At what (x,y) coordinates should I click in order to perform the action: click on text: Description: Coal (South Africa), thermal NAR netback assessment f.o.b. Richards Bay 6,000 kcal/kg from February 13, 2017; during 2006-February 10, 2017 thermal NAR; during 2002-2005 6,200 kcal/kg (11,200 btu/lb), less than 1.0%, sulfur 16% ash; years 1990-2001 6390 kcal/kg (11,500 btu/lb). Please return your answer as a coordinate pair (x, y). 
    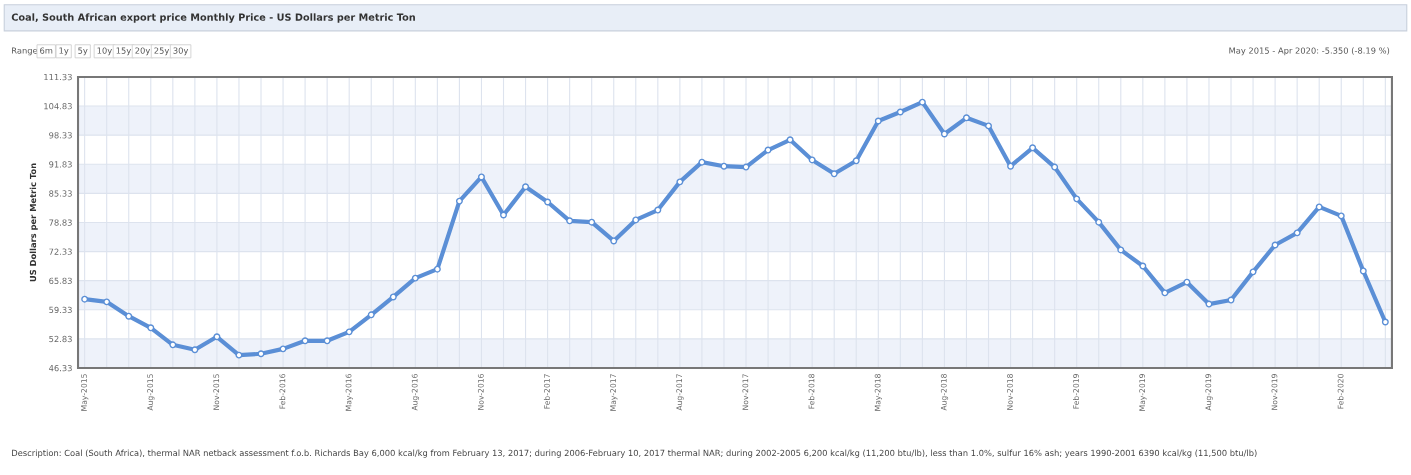
    Looking at the image, I should click on (634, 453).